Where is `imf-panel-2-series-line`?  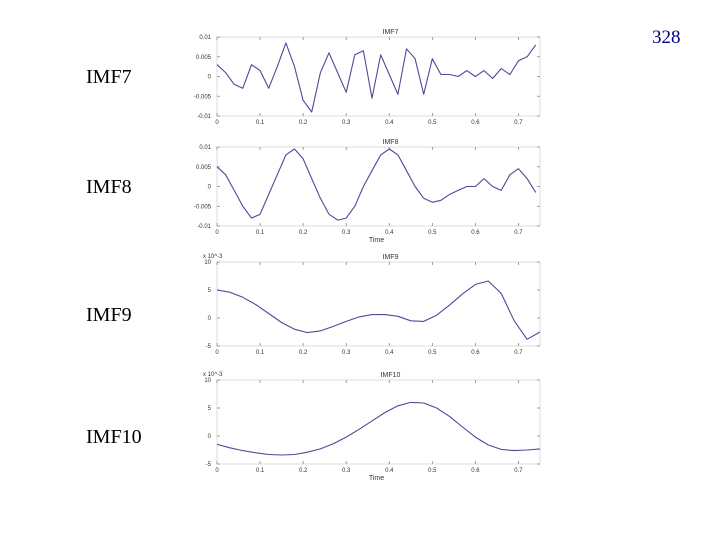
imf-panel-2-series-line is located at coordinates (376, 184).